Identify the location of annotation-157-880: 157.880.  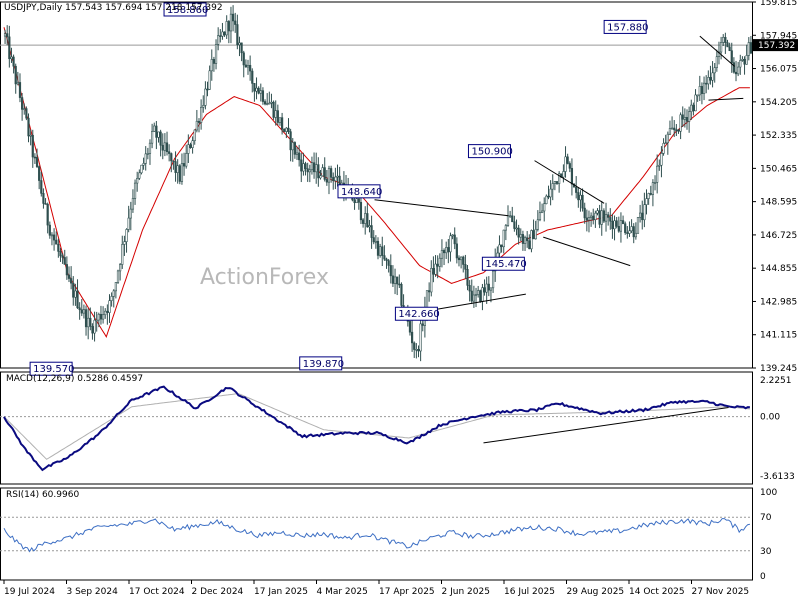
(626, 26).